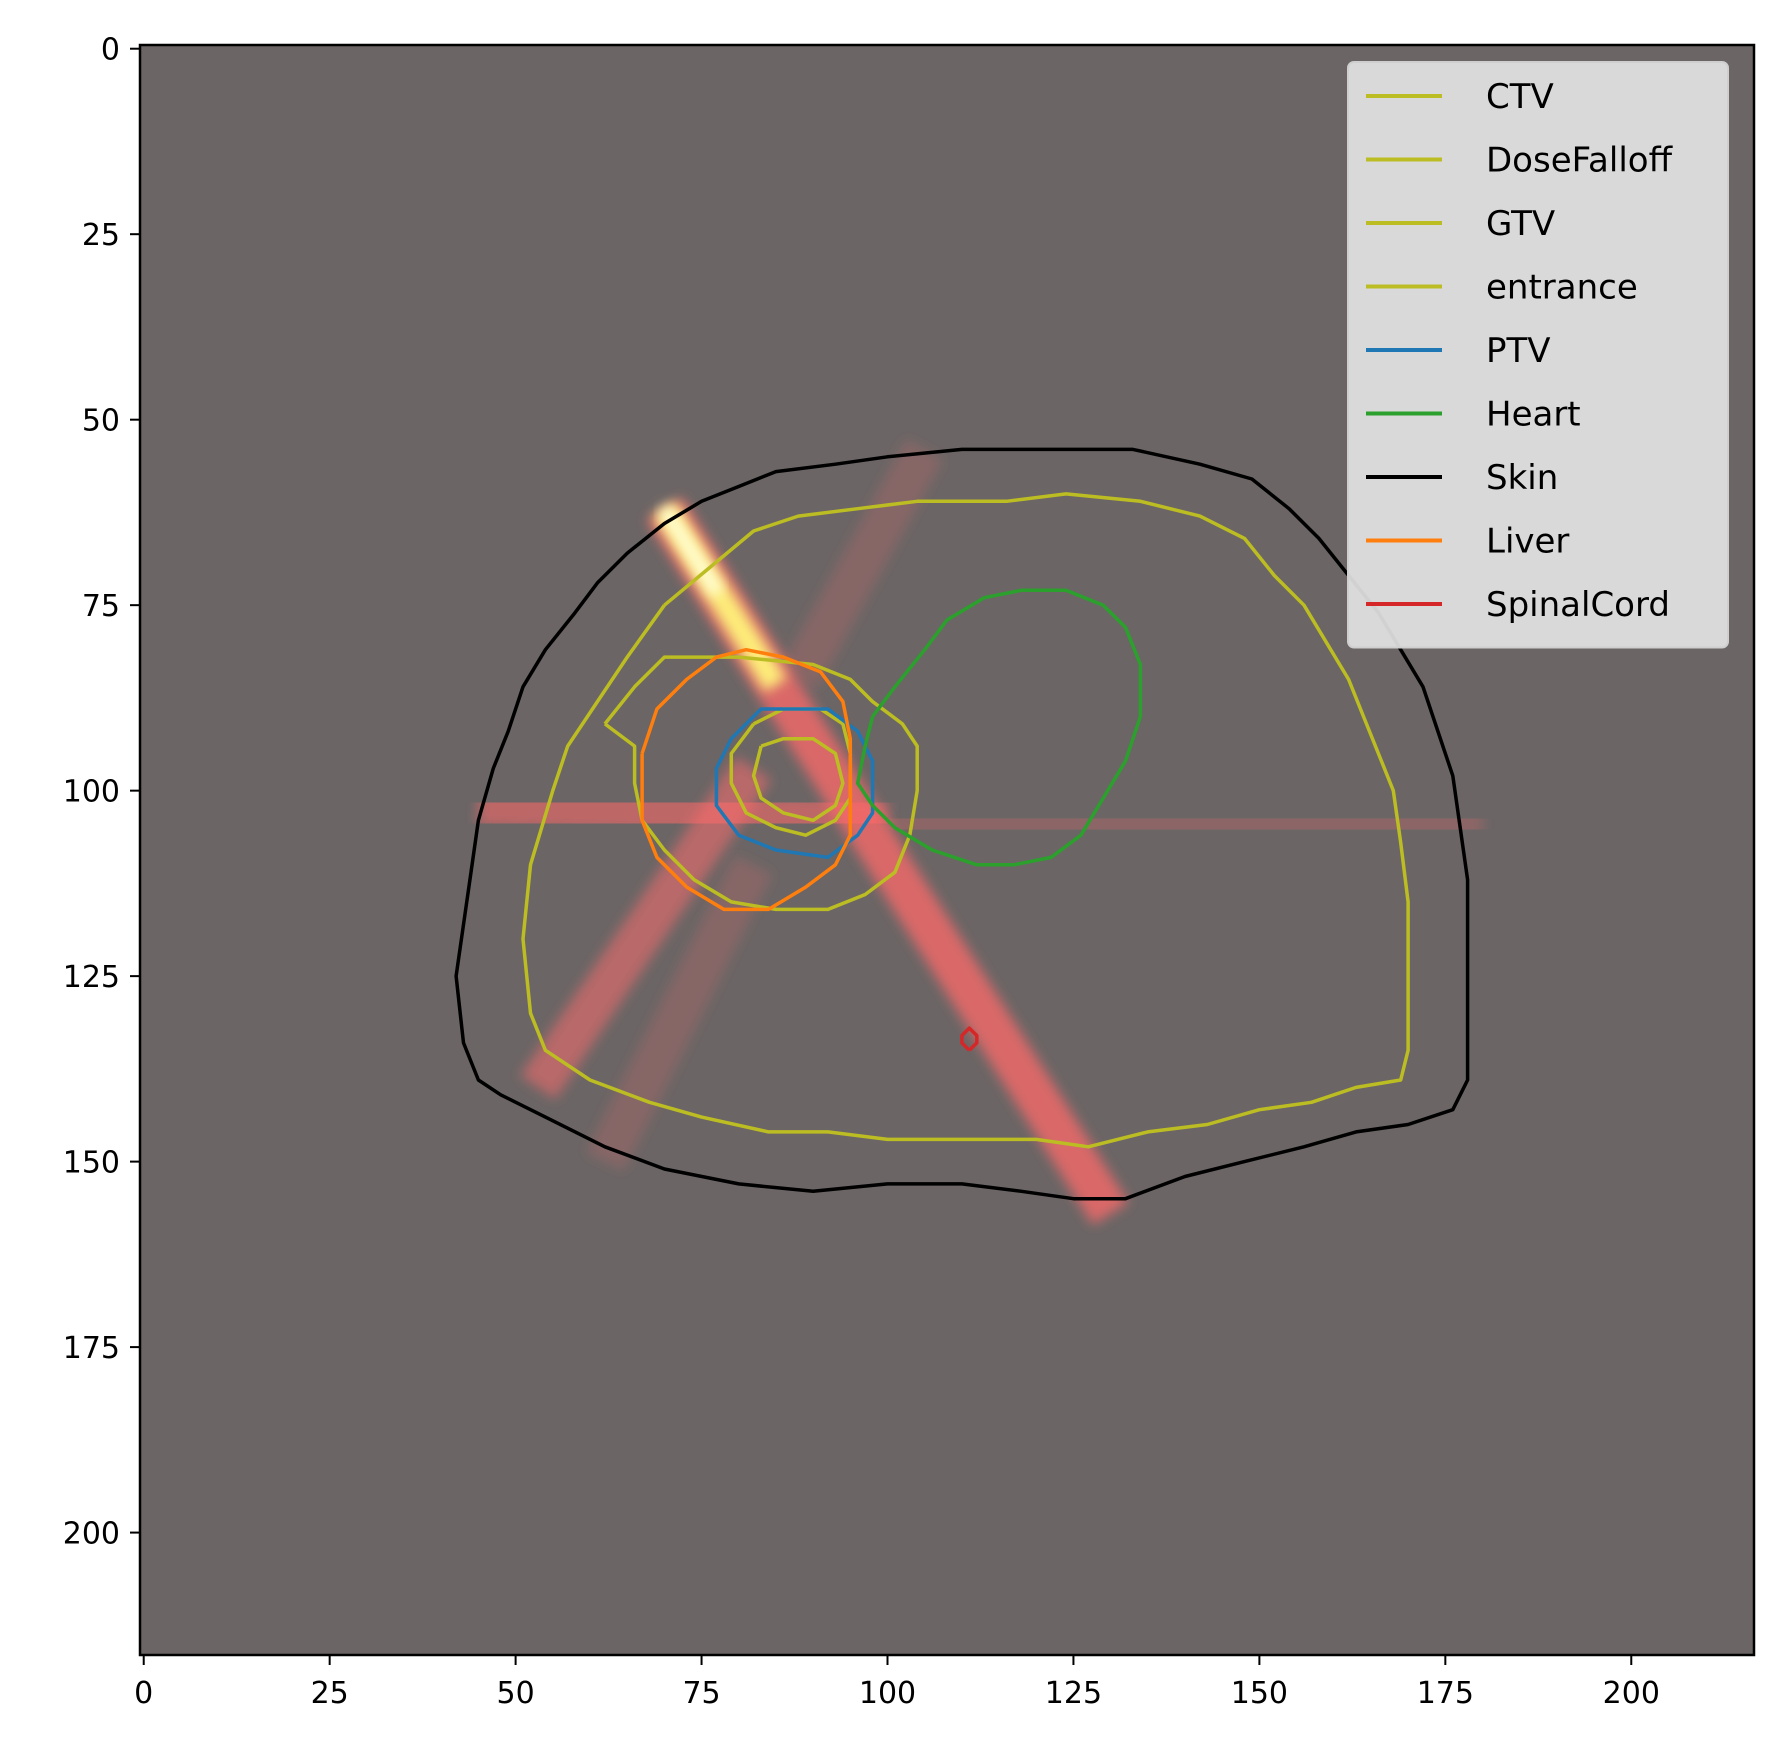 This screenshot has width=1774, height=1749. I want to click on legend-label: Heart, so click(1533, 415).